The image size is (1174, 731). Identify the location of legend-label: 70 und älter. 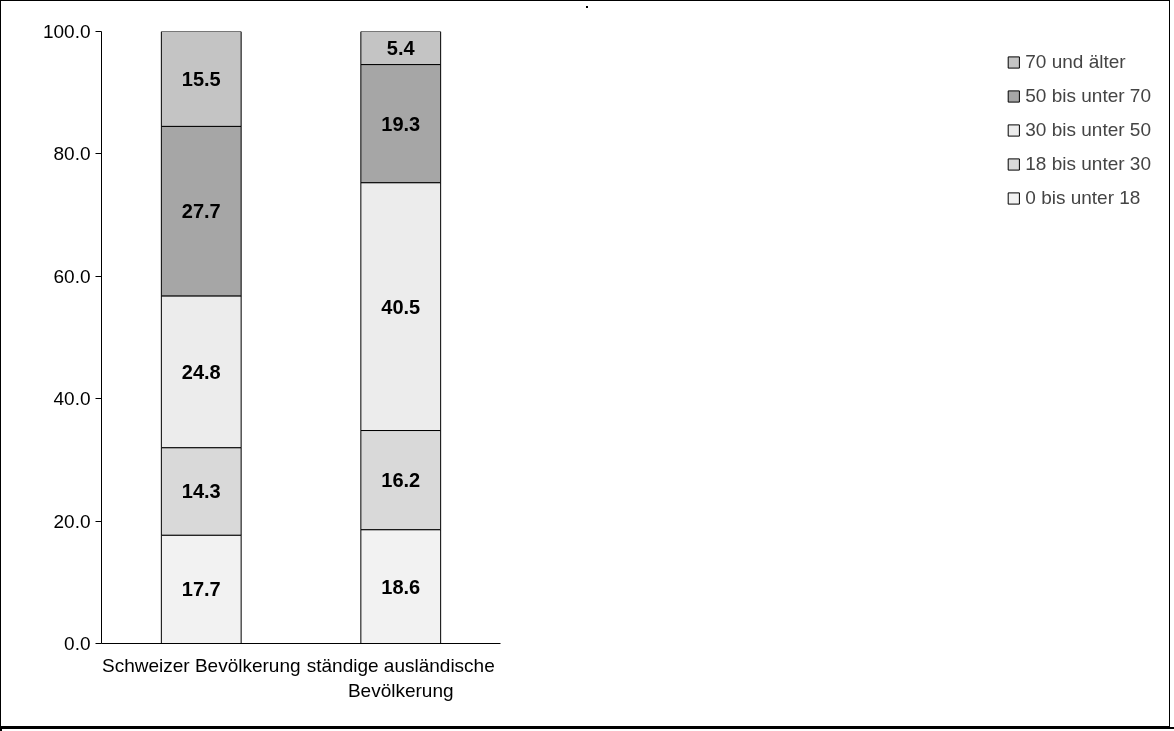
(1075, 62).